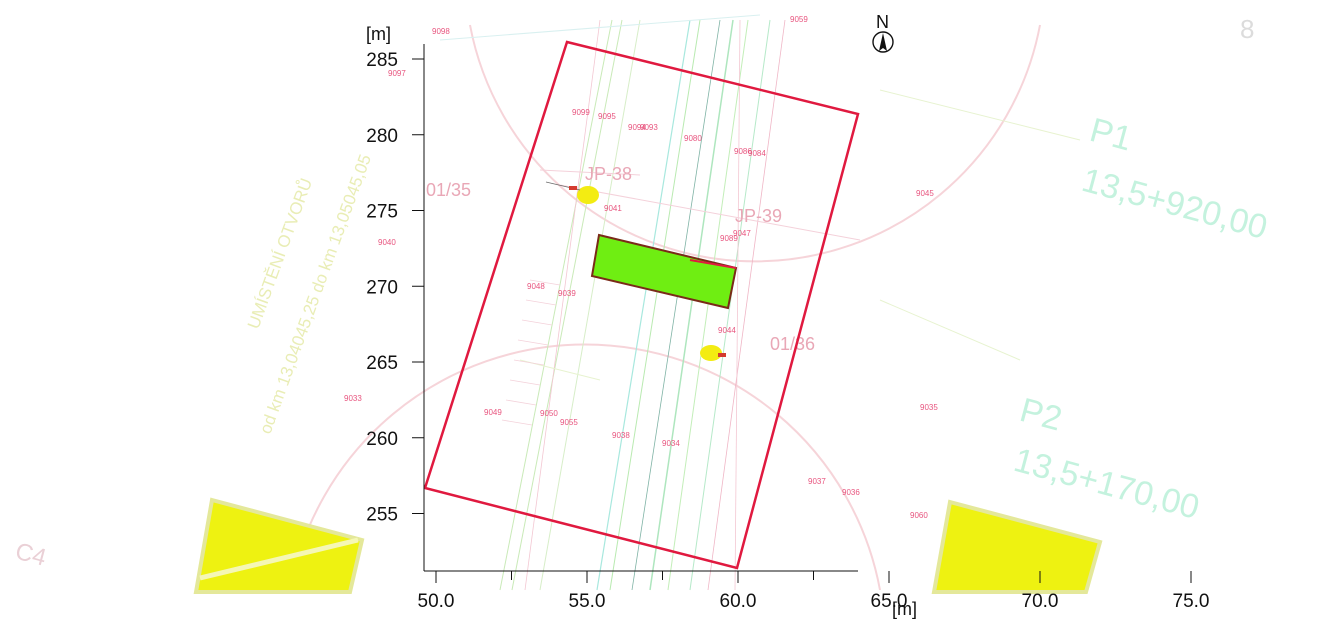 Image resolution: width=1322 pixels, height=621 pixels. I want to click on corner-digit-label: 8, so click(1247, 29).